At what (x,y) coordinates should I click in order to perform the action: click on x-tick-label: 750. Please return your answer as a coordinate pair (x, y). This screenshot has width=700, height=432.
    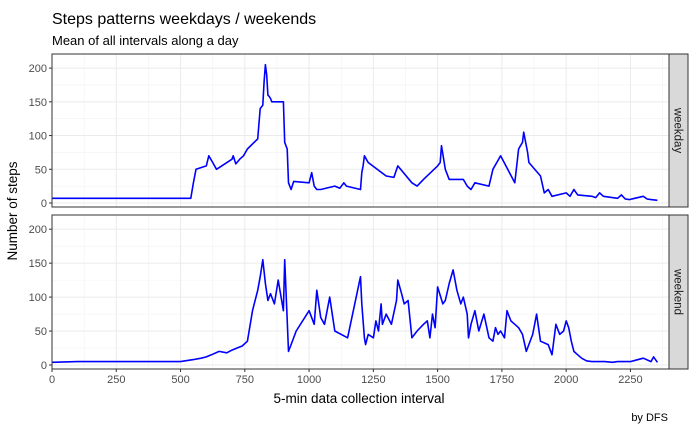
    Looking at the image, I should click on (245, 380).